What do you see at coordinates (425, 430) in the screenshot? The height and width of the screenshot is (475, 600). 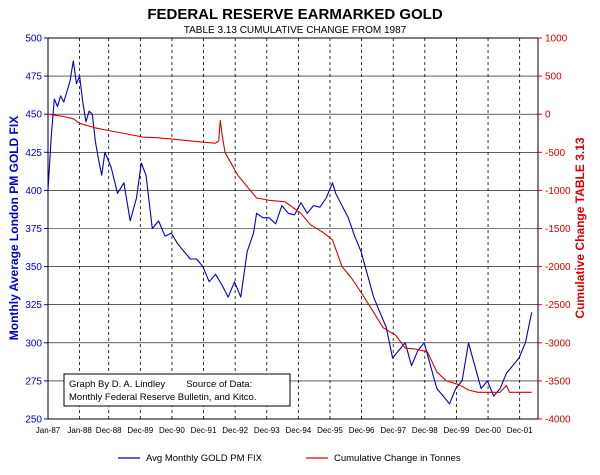 I see `x-tick-label: Dec-98` at bounding box center [425, 430].